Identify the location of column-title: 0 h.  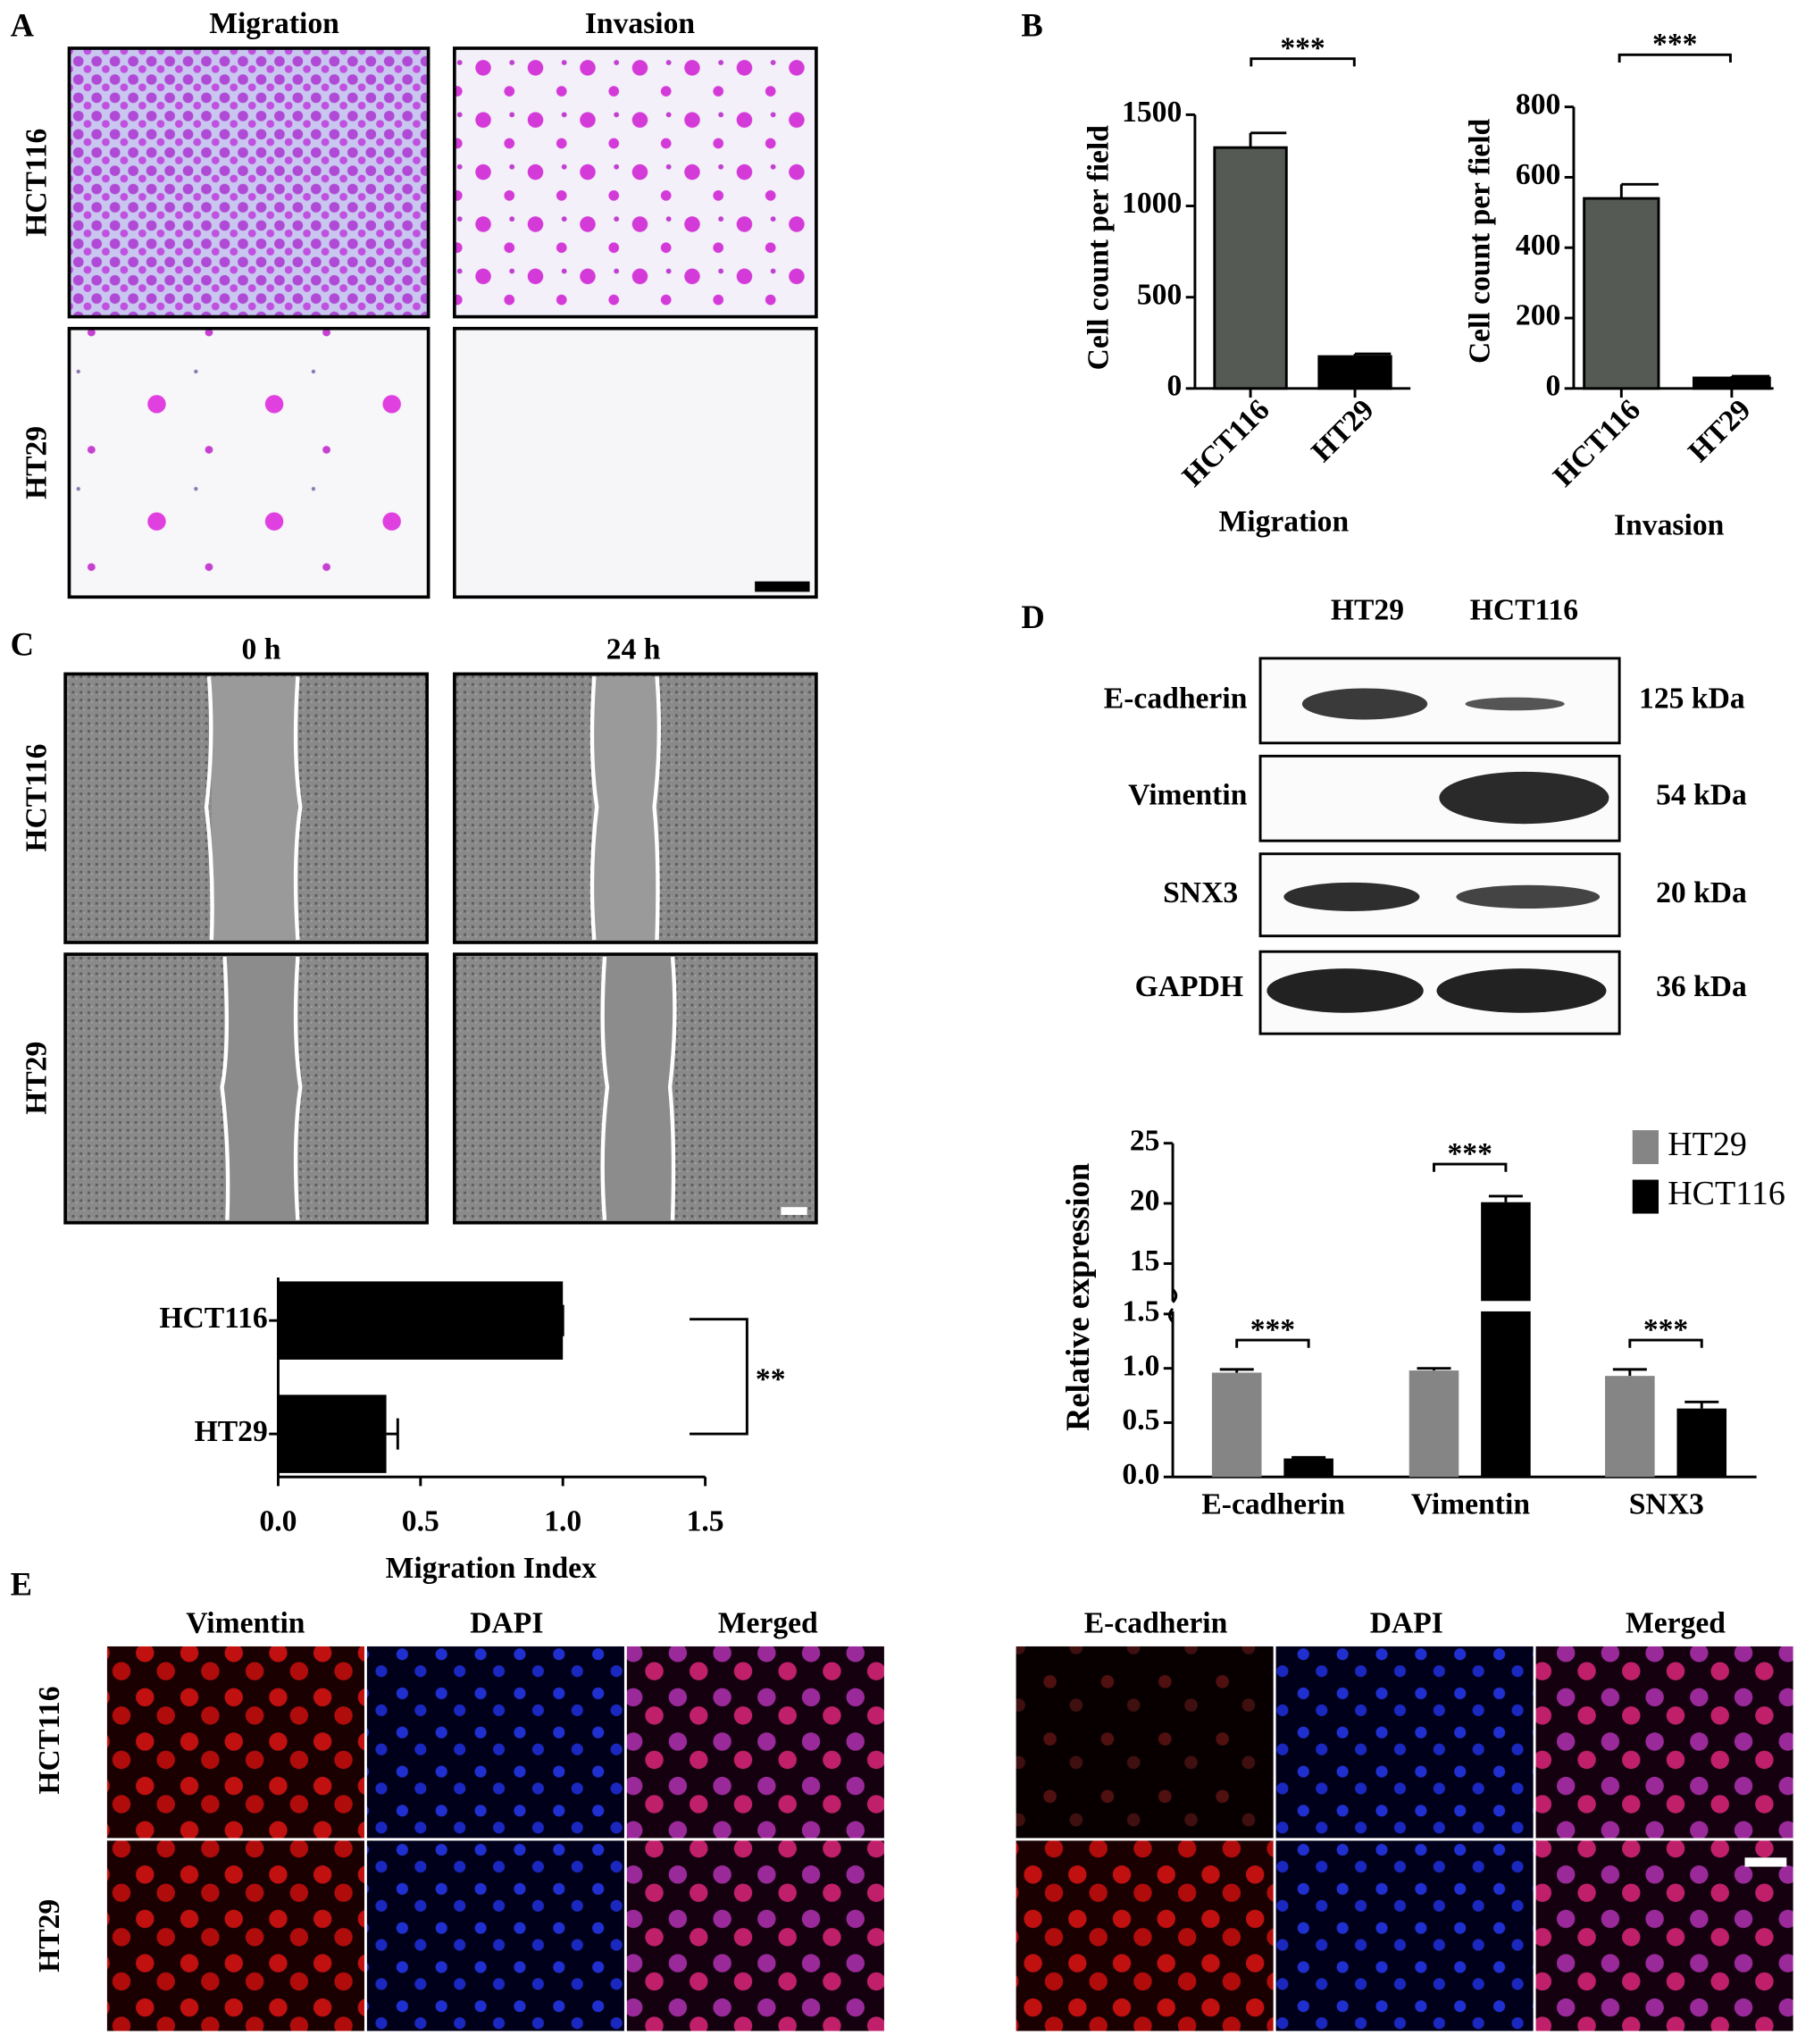
(260, 649).